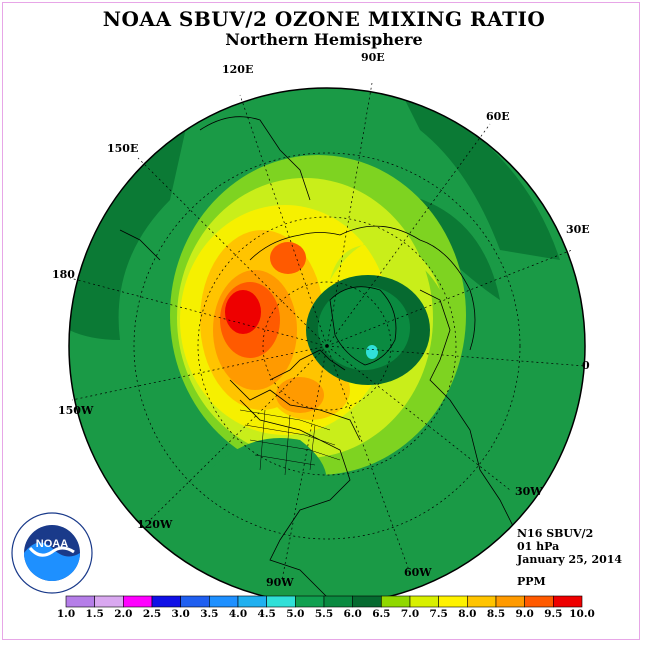  Describe the element at coordinates (295, 614) in the screenshot. I see `colorbar-tick-label: 5.0` at that location.